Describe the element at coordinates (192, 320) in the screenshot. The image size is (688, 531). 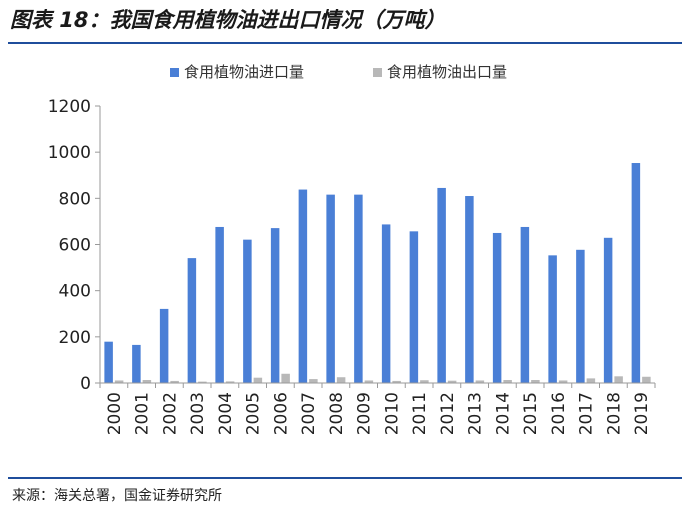
I see `import-bar-2003` at that location.